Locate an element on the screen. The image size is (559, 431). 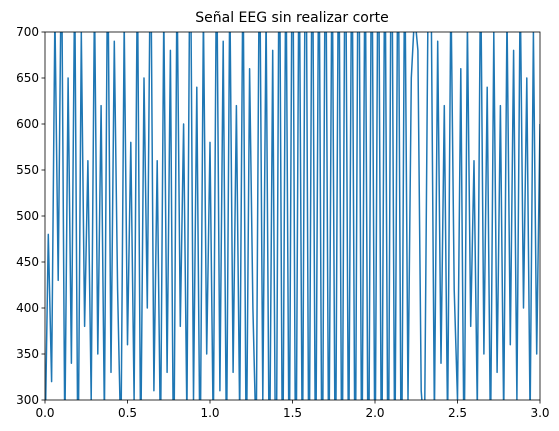
y-tick-label: 450 is located at coordinates (27, 262).